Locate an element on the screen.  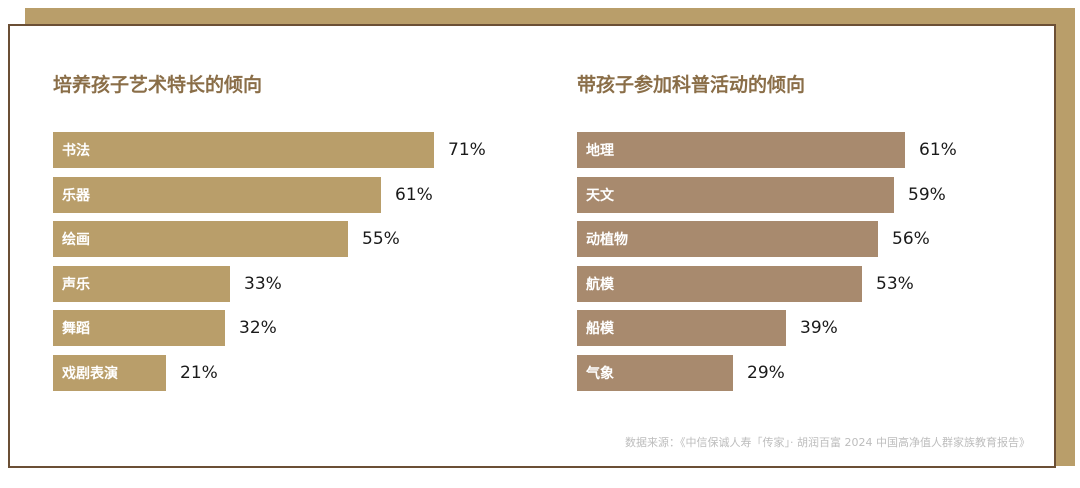
bar-value-label: 21% is located at coordinates (199, 373).